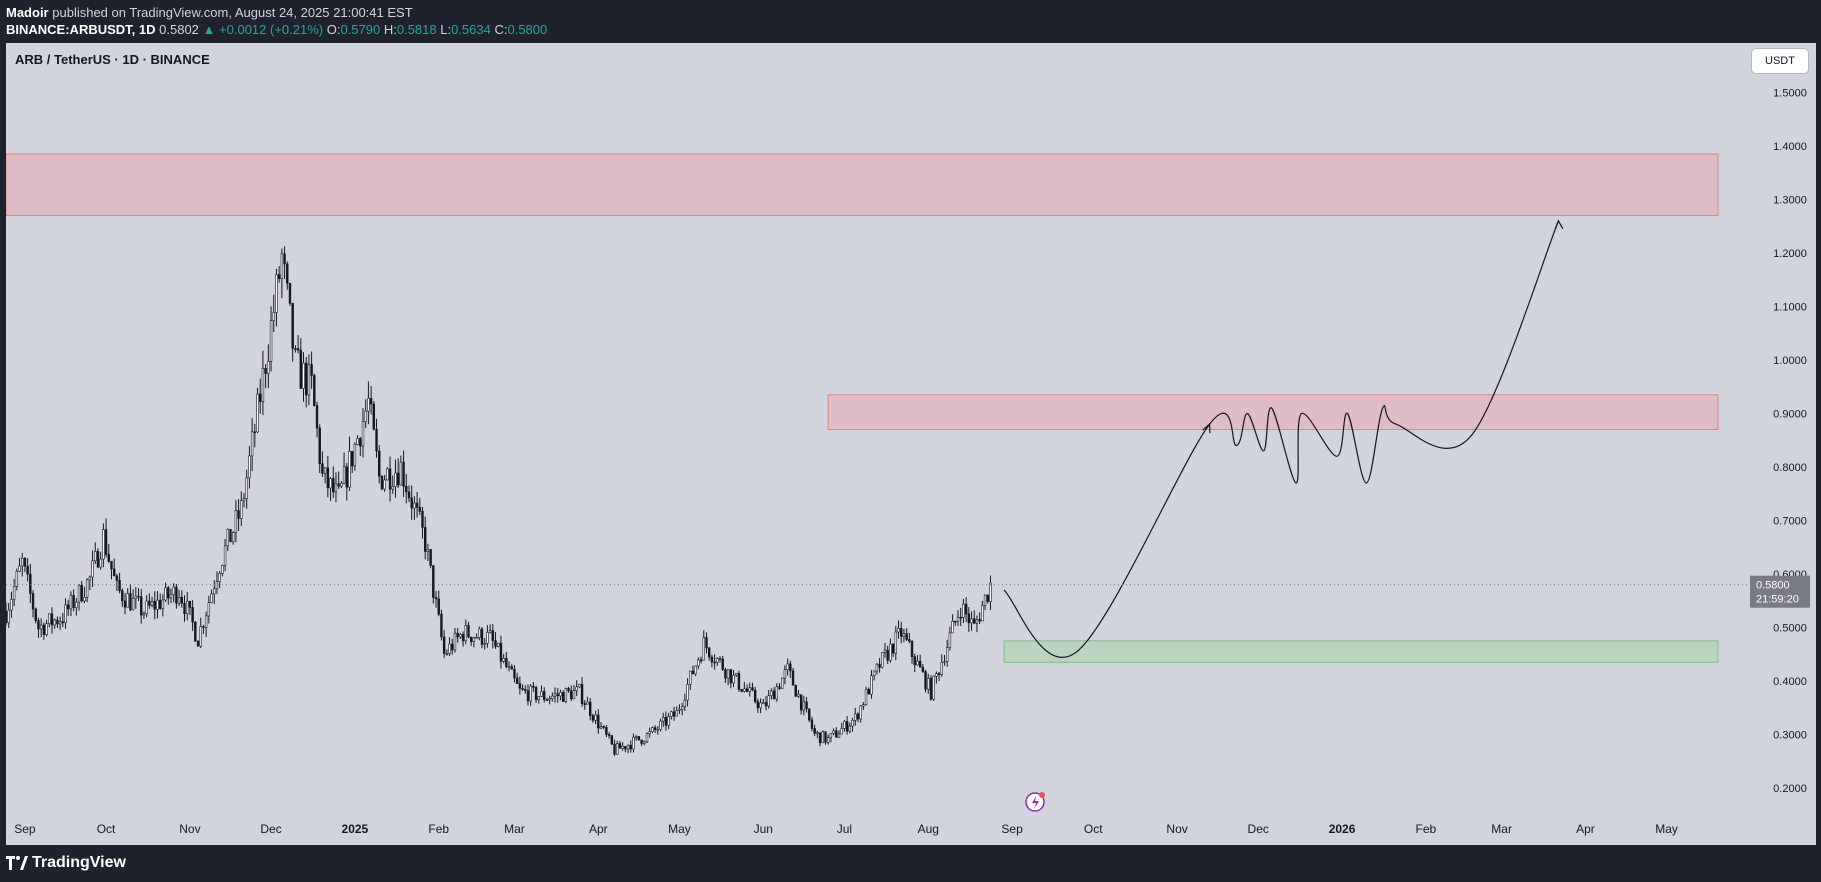 The height and width of the screenshot is (882, 1821). Describe the element at coordinates (1773, 586) in the screenshot. I see `last-price-value: 0.5800` at that location.